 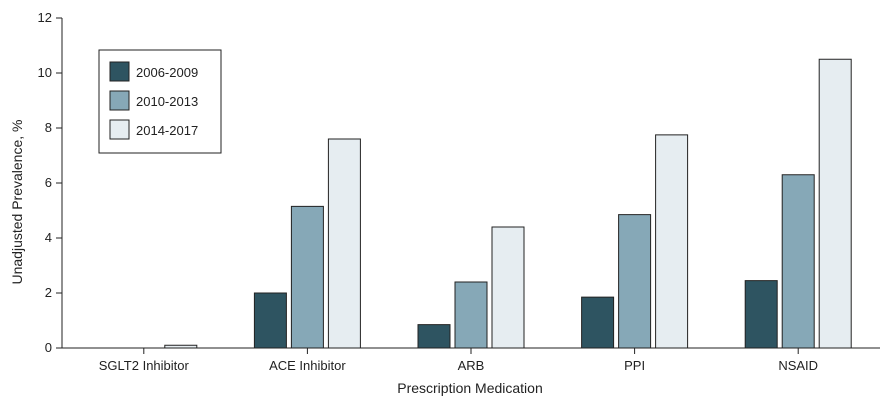 I want to click on category-label: NSAID, so click(x=798, y=365).